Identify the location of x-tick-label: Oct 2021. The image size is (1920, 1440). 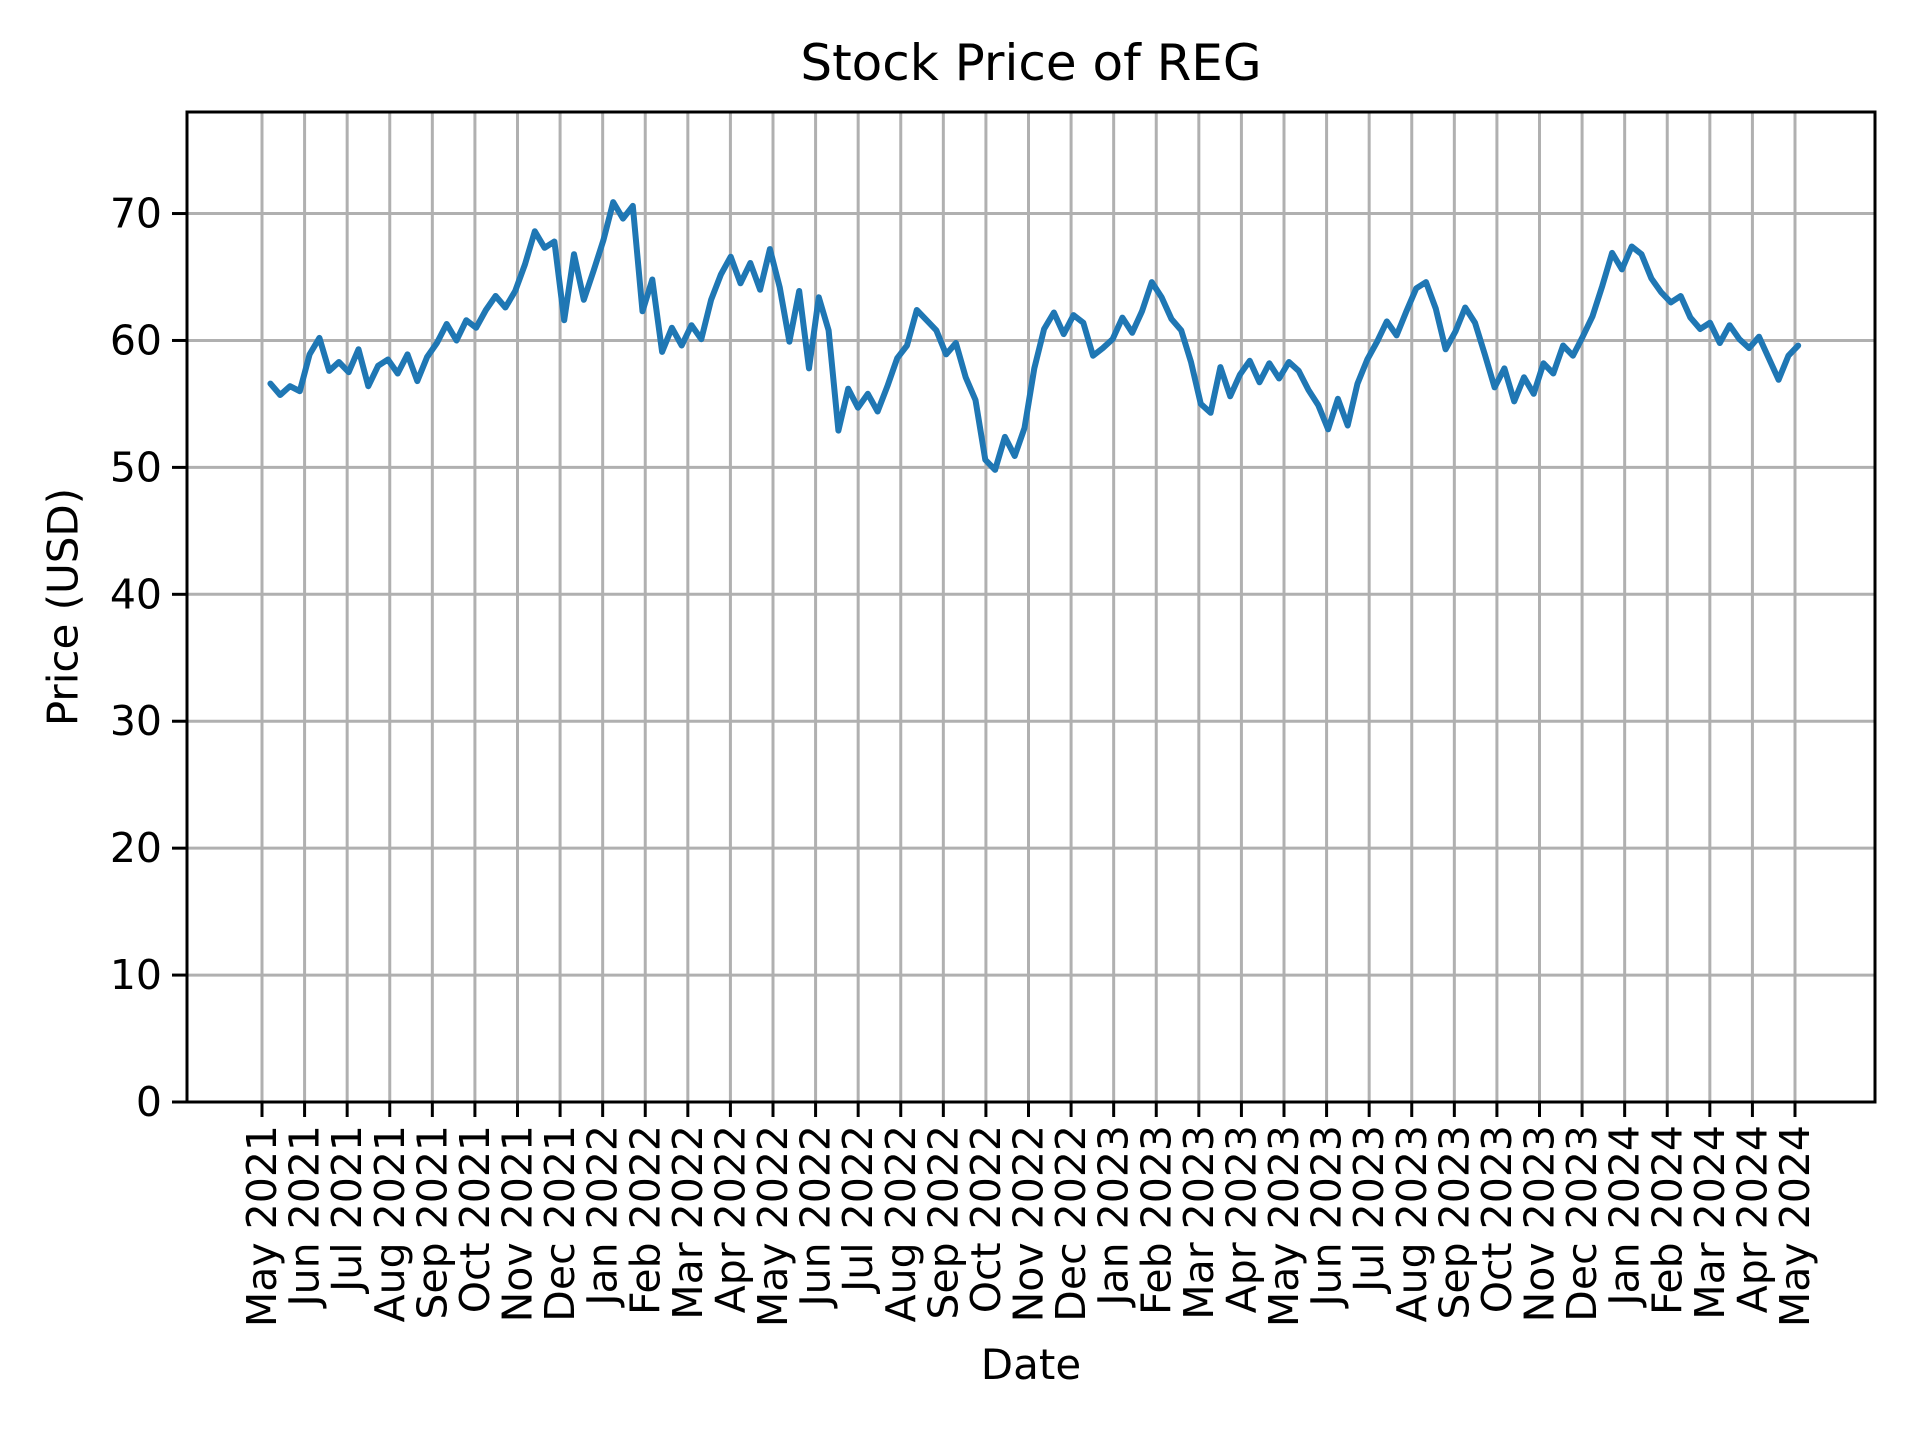
(475, 1219).